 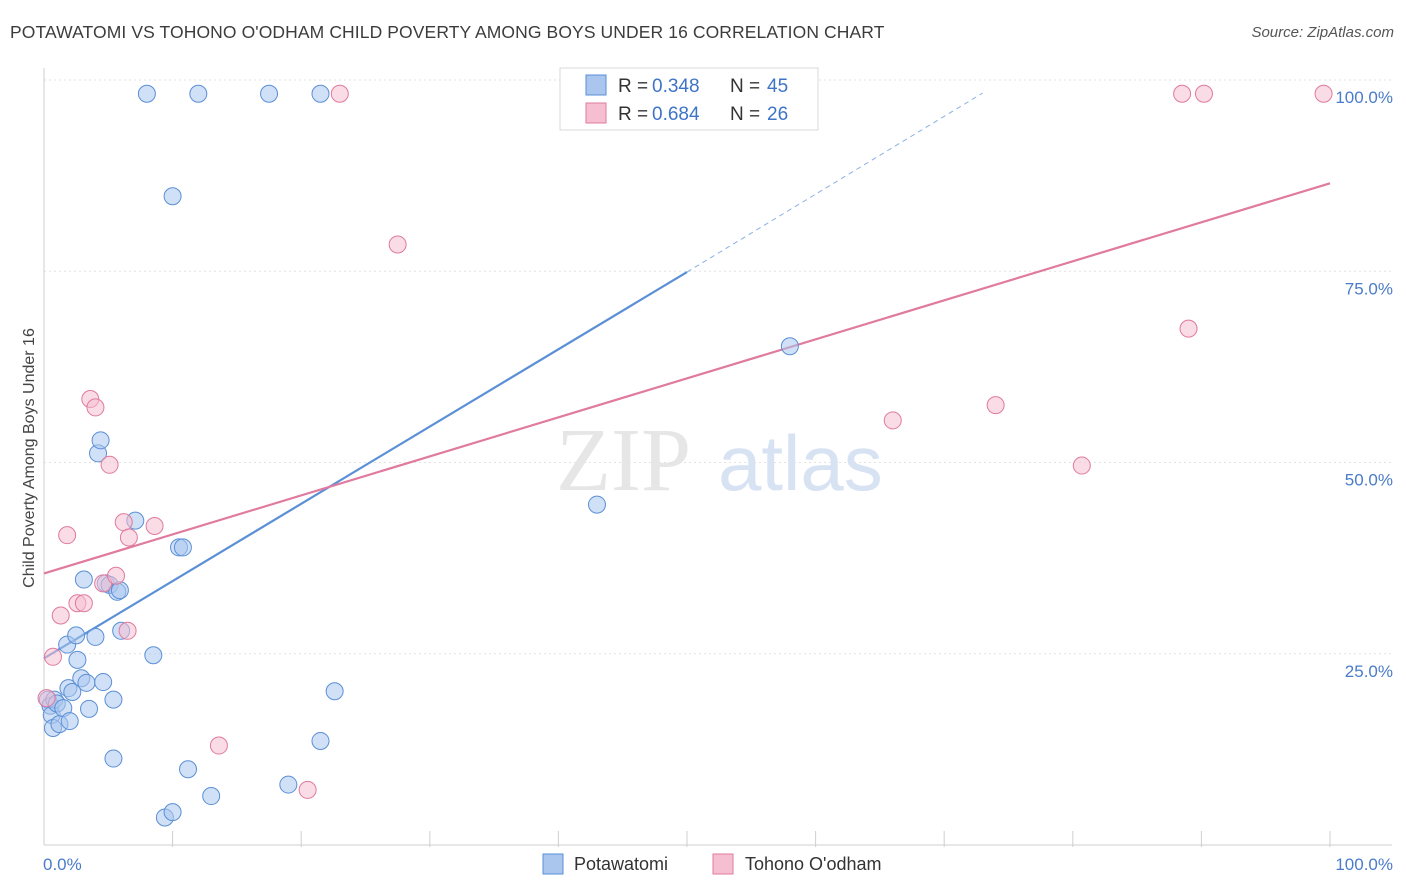 What do you see at coordinates (596, 85) in the screenshot?
I see `legend-swatch-potawatomi` at bounding box center [596, 85].